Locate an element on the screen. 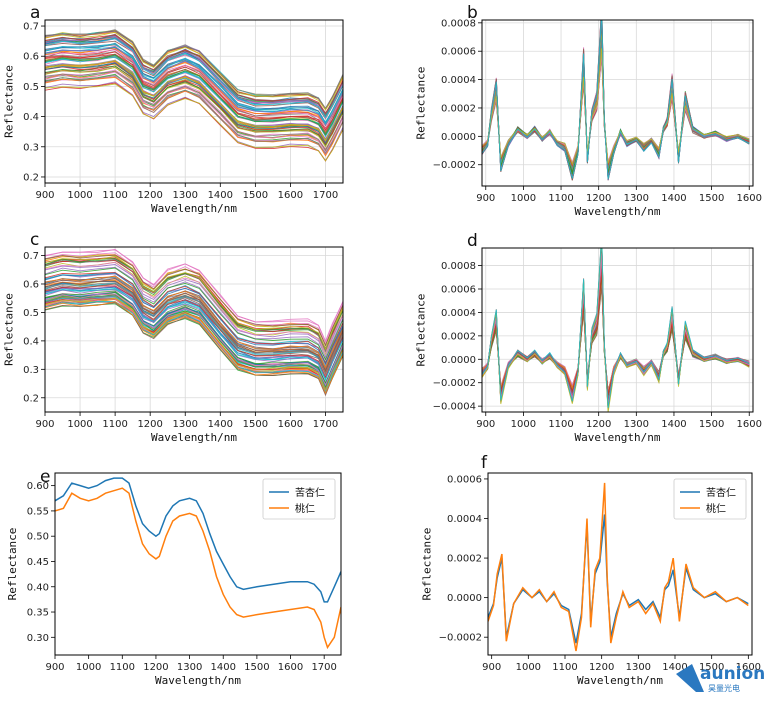 This screenshot has height=701, width=782. y-tick-label: 0.45 is located at coordinates (38, 562).